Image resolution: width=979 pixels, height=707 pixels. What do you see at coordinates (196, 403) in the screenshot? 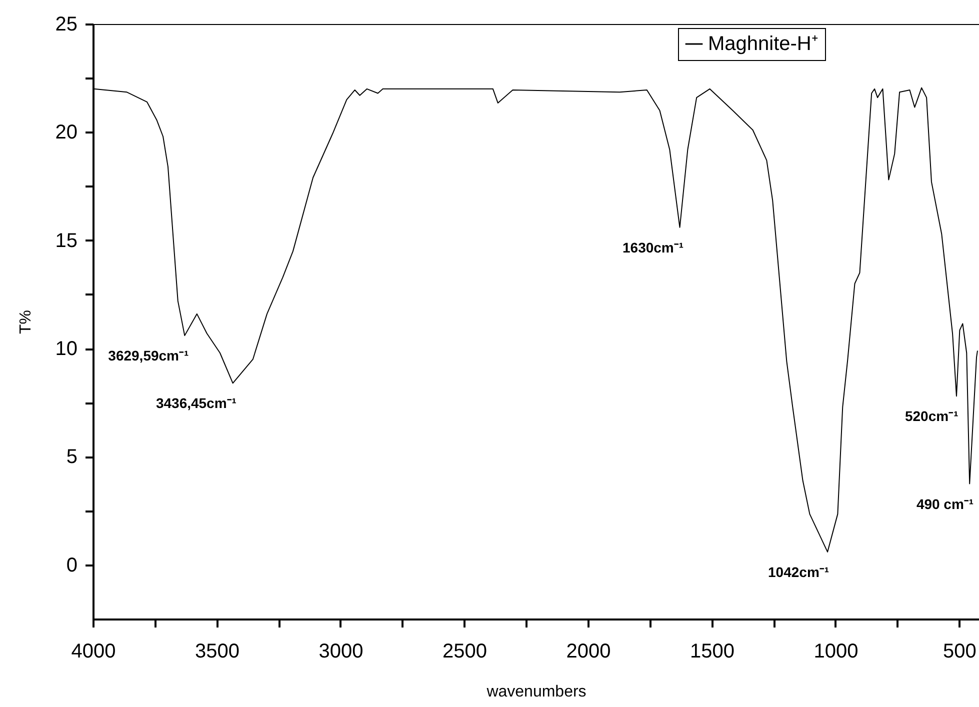
I see `annotation: 3436,45cm⁻¹` at bounding box center [196, 403].